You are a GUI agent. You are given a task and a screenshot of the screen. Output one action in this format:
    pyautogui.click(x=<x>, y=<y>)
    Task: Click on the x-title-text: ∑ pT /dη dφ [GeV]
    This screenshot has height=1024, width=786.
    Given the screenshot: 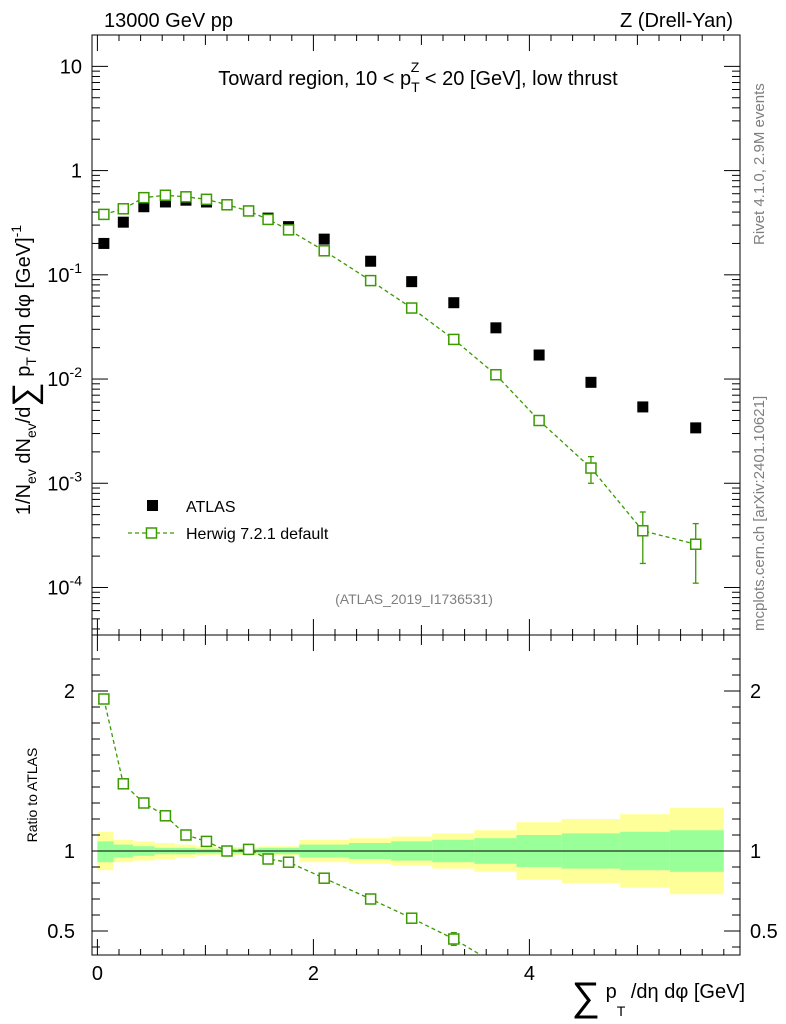 What is the action you would take?
    pyautogui.click(x=658, y=997)
    